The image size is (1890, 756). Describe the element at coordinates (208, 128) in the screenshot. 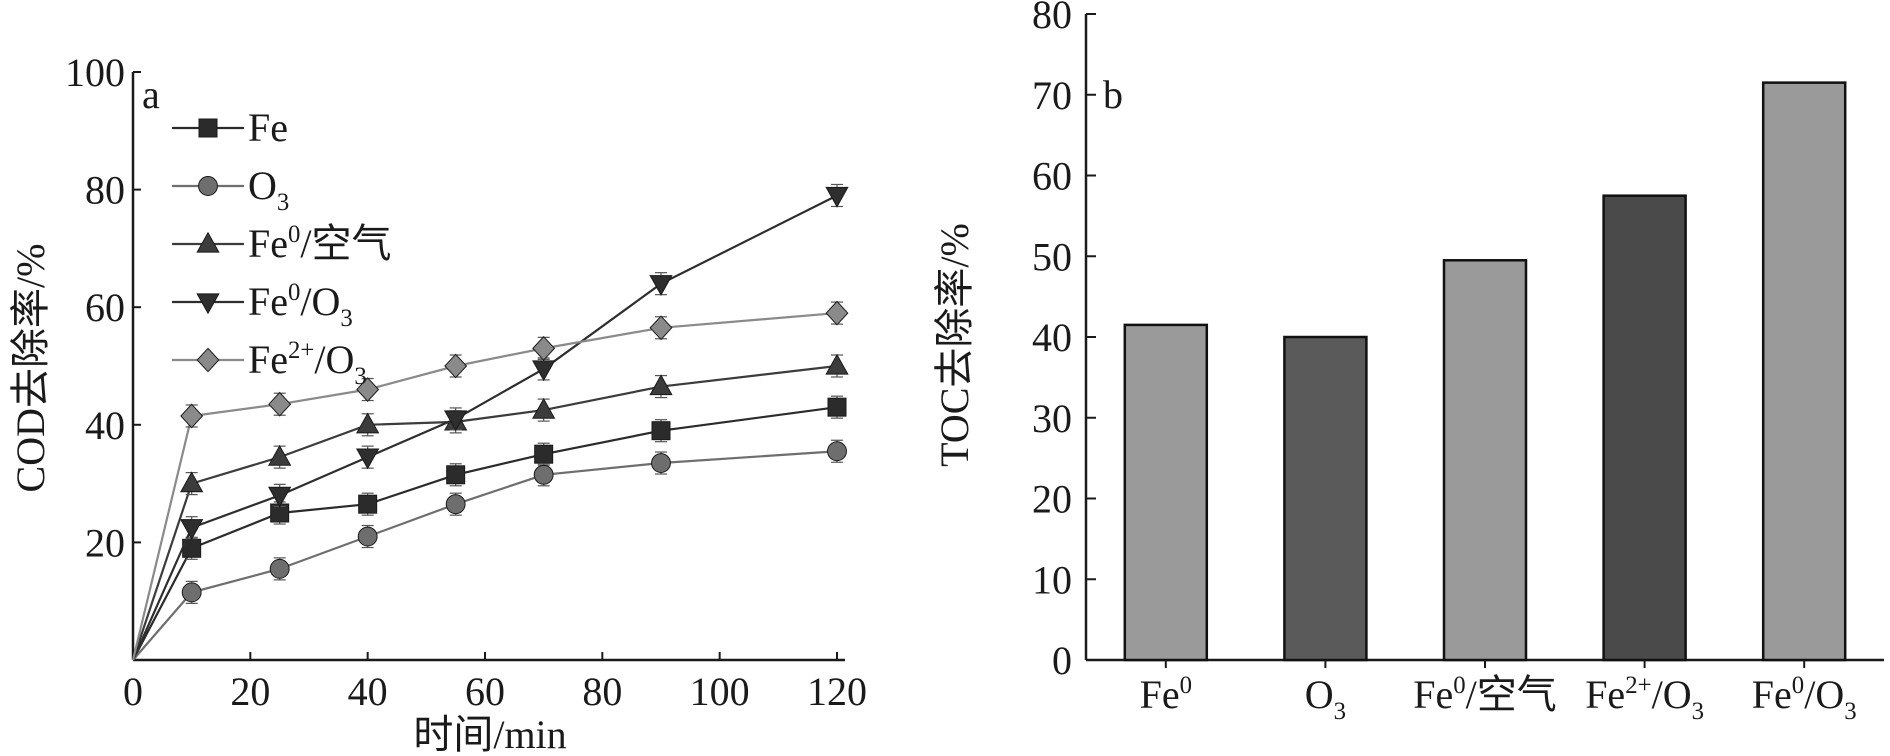

I see `legend-marker-fe` at that location.